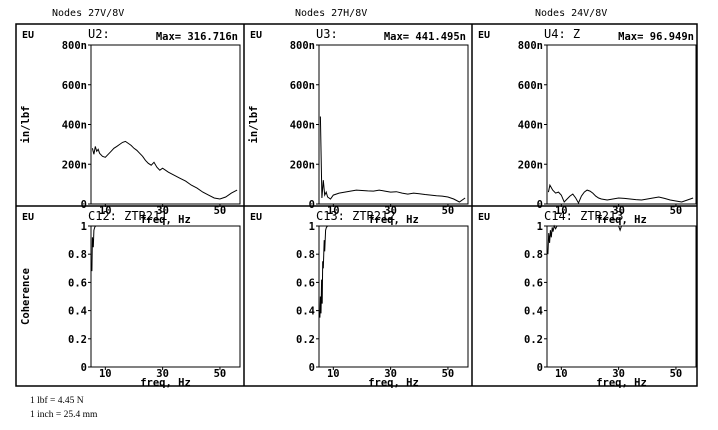  What do you see at coordinates (583, 216) in the screenshot?
I see `chart-title: C14: ZTR213` at bounding box center [583, 216].